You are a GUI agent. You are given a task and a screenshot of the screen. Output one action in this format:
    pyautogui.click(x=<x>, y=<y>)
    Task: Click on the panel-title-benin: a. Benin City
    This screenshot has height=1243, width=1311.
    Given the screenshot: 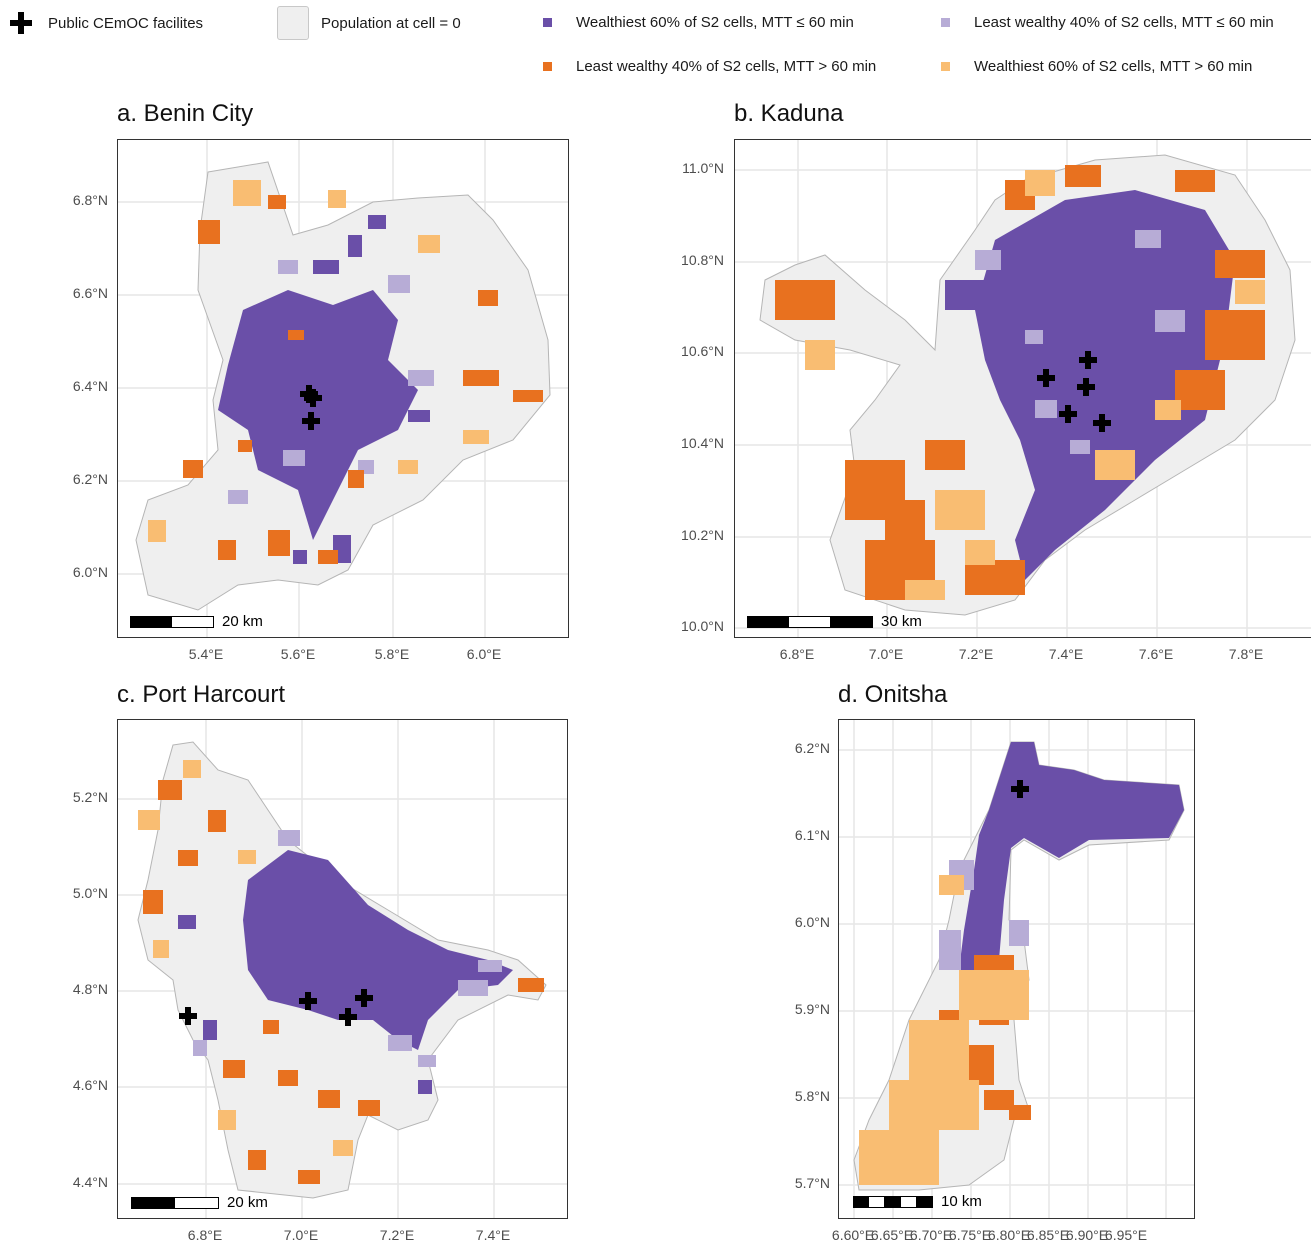 What is the action you would take?
    pyautogui.click(x=185, y=113)
    